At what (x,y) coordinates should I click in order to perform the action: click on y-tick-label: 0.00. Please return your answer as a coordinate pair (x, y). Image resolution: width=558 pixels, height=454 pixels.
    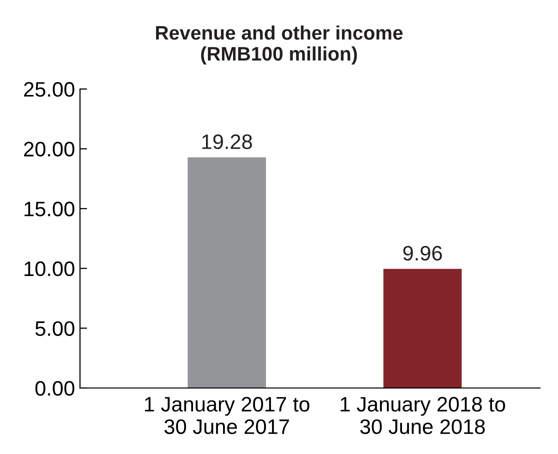
    Looking at the image, I should click on (54, 388).